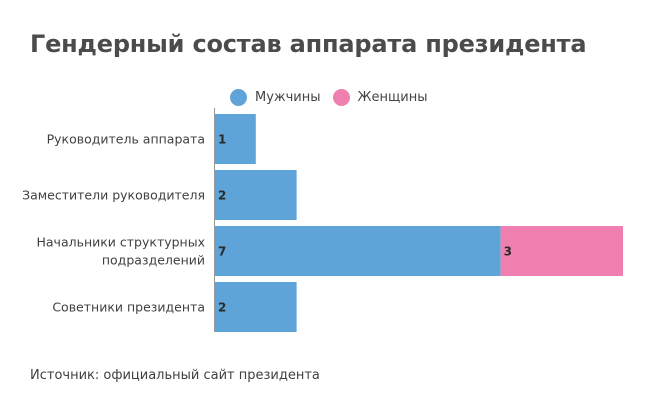 The height and width of the screenshot is (416, 660). Describe the element at coordinates (113, 195) in the screenshot. I see `category-label: Заместители руководителя` at that location.